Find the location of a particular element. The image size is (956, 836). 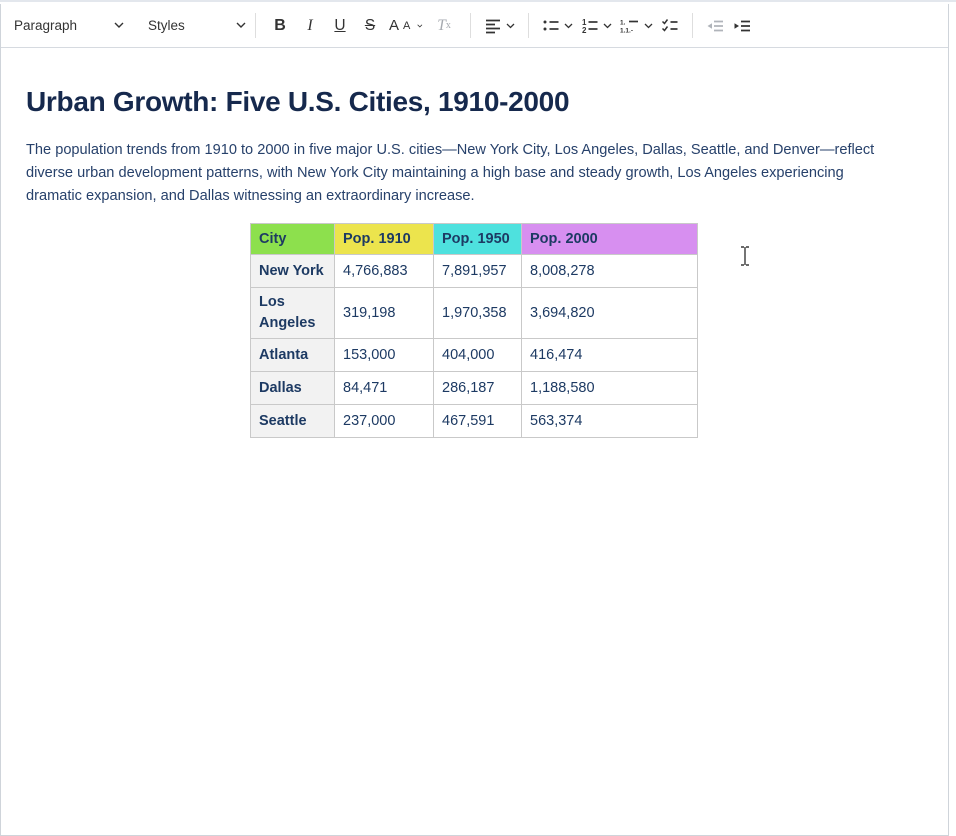

numbered-list-button: 1 2 is located at coordinates (596, 26).